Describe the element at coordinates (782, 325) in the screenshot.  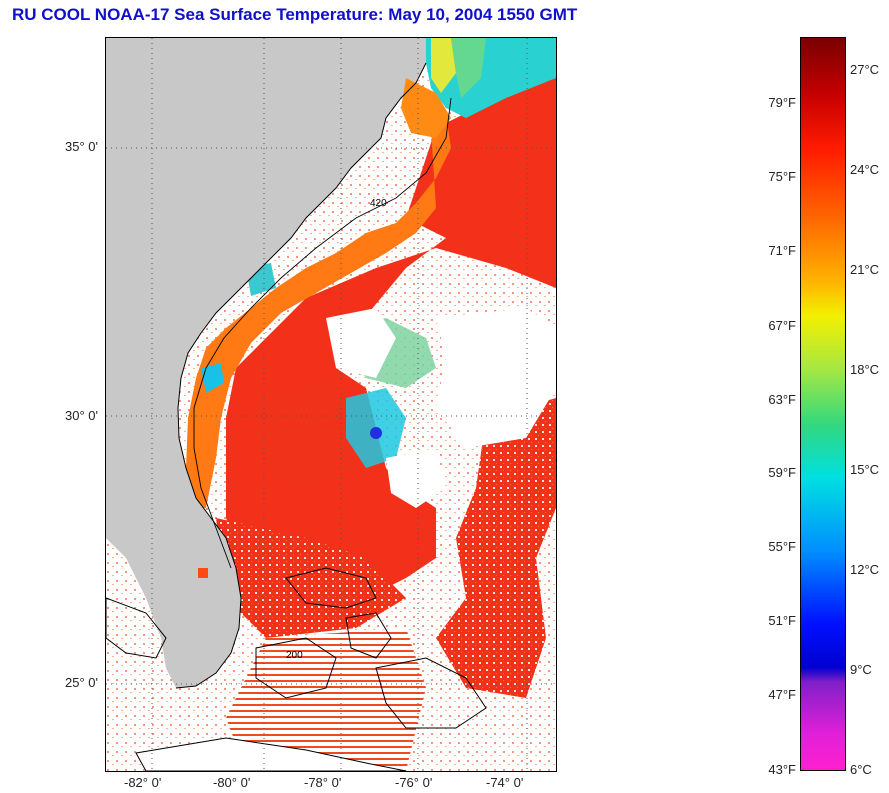
I see `f-label-67: 67°F` at that location.